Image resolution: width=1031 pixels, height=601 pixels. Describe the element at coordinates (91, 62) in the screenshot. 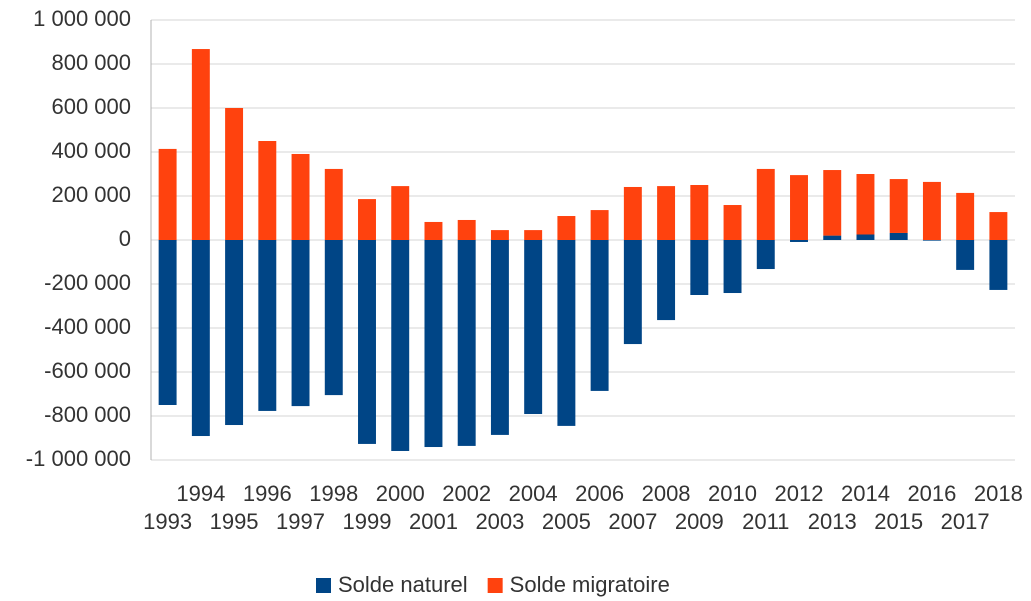

I see `y-tick-label: 800 000` at that location.